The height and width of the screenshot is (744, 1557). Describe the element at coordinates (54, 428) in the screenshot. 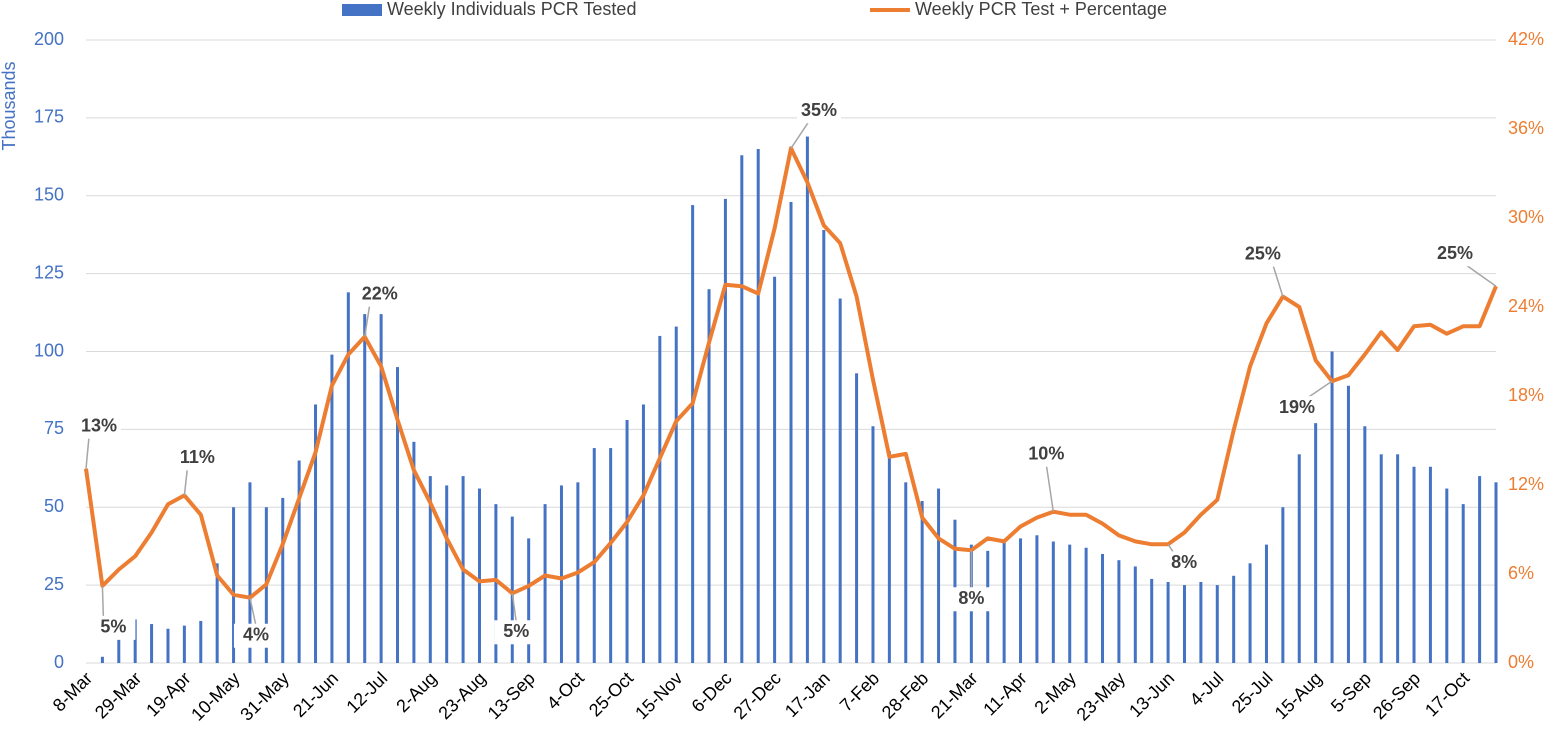

I see `y-tick-label: 75` at that location.